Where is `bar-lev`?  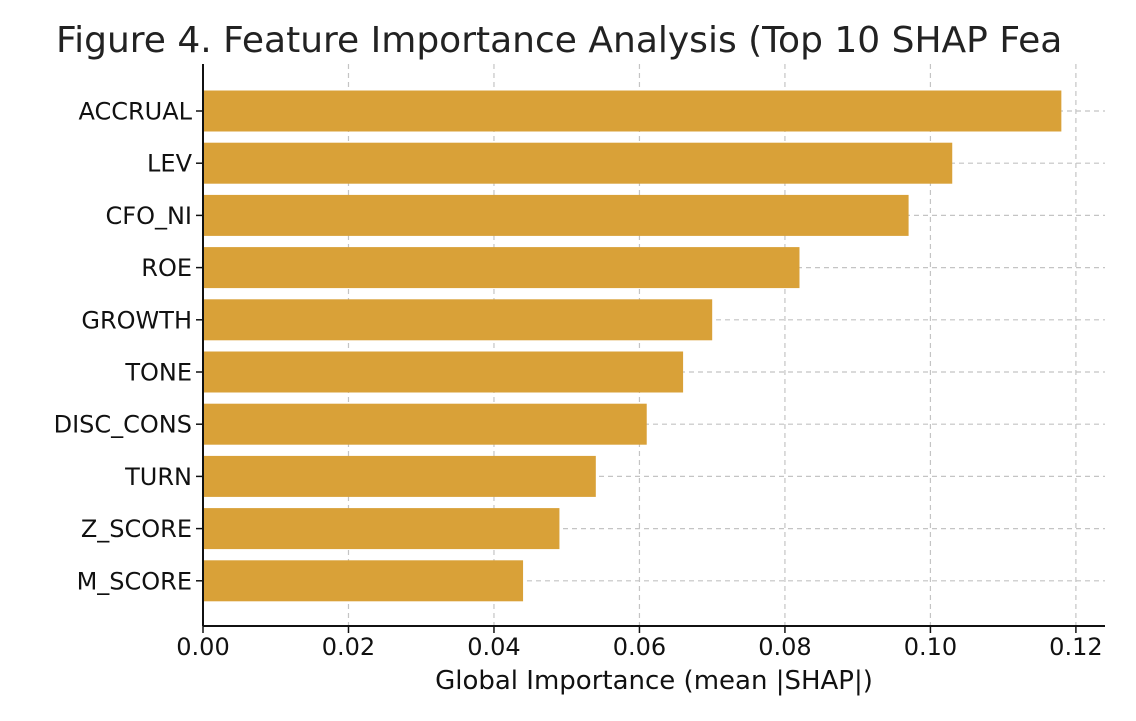
bar-lev is located at coordinates (578, 163).